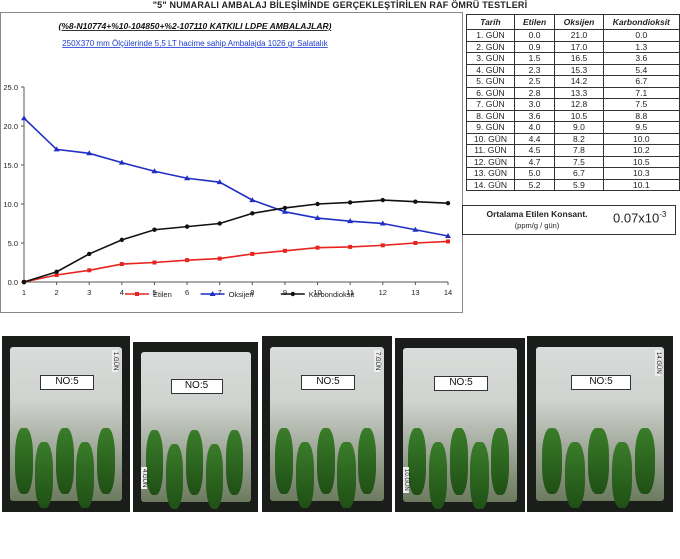 Image resolution: width=680 pixels, height=559 pixels. I want to click on average-value-exponent: -3, so click(663, 214).